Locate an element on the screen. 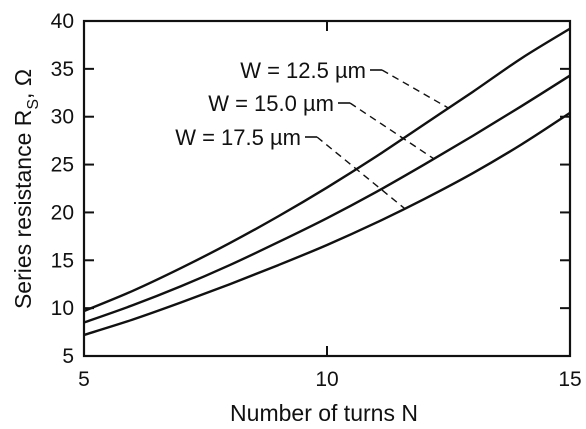 Image resolution: width=586 pixels, height=429 pixels. y-axis-label-main: Series resistance R is located at coordinates (23, 209).